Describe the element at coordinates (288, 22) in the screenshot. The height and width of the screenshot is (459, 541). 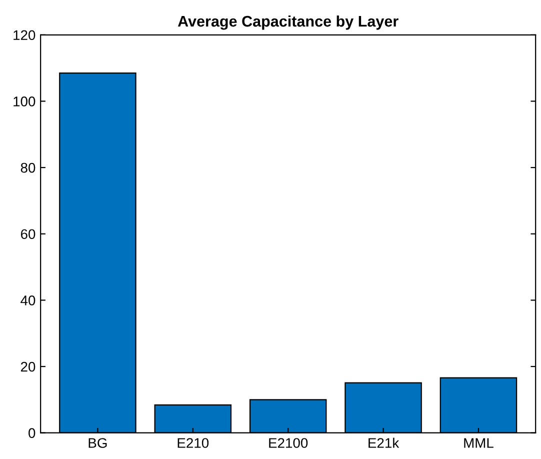
I see `chart-title: Average Capacitance by Layer` at that location.